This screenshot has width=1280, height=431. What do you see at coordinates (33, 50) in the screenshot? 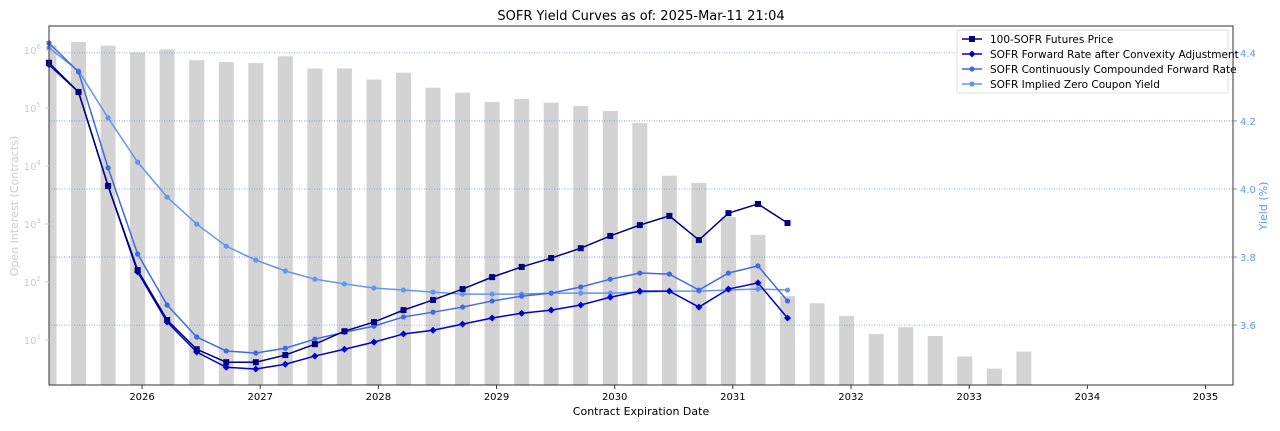
I see `left-tick-label: 10⁶` at bounding box center [33, 50].